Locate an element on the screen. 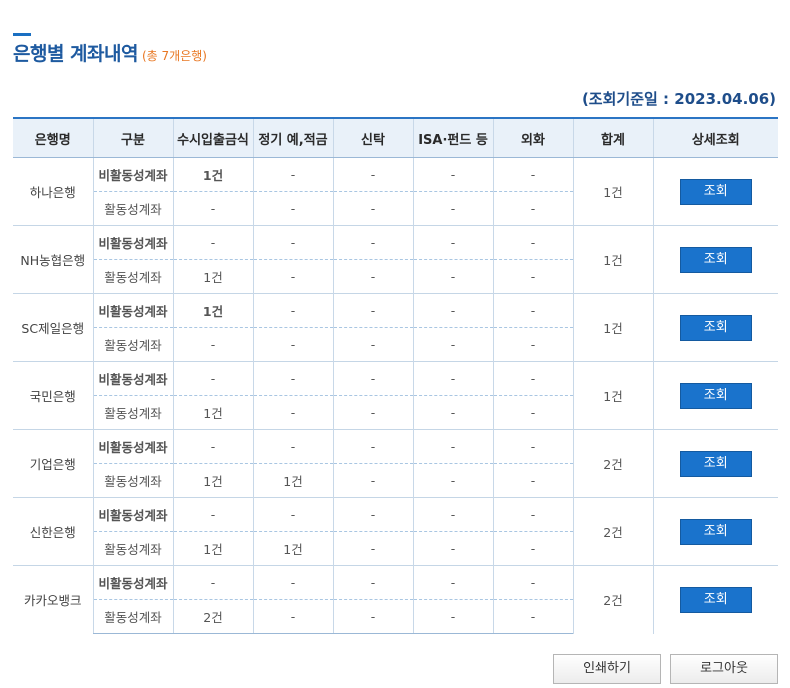  table-row: 신한은행 비활동성계좌 - - - - -2건 조회 is located at coordinates (395, 531).